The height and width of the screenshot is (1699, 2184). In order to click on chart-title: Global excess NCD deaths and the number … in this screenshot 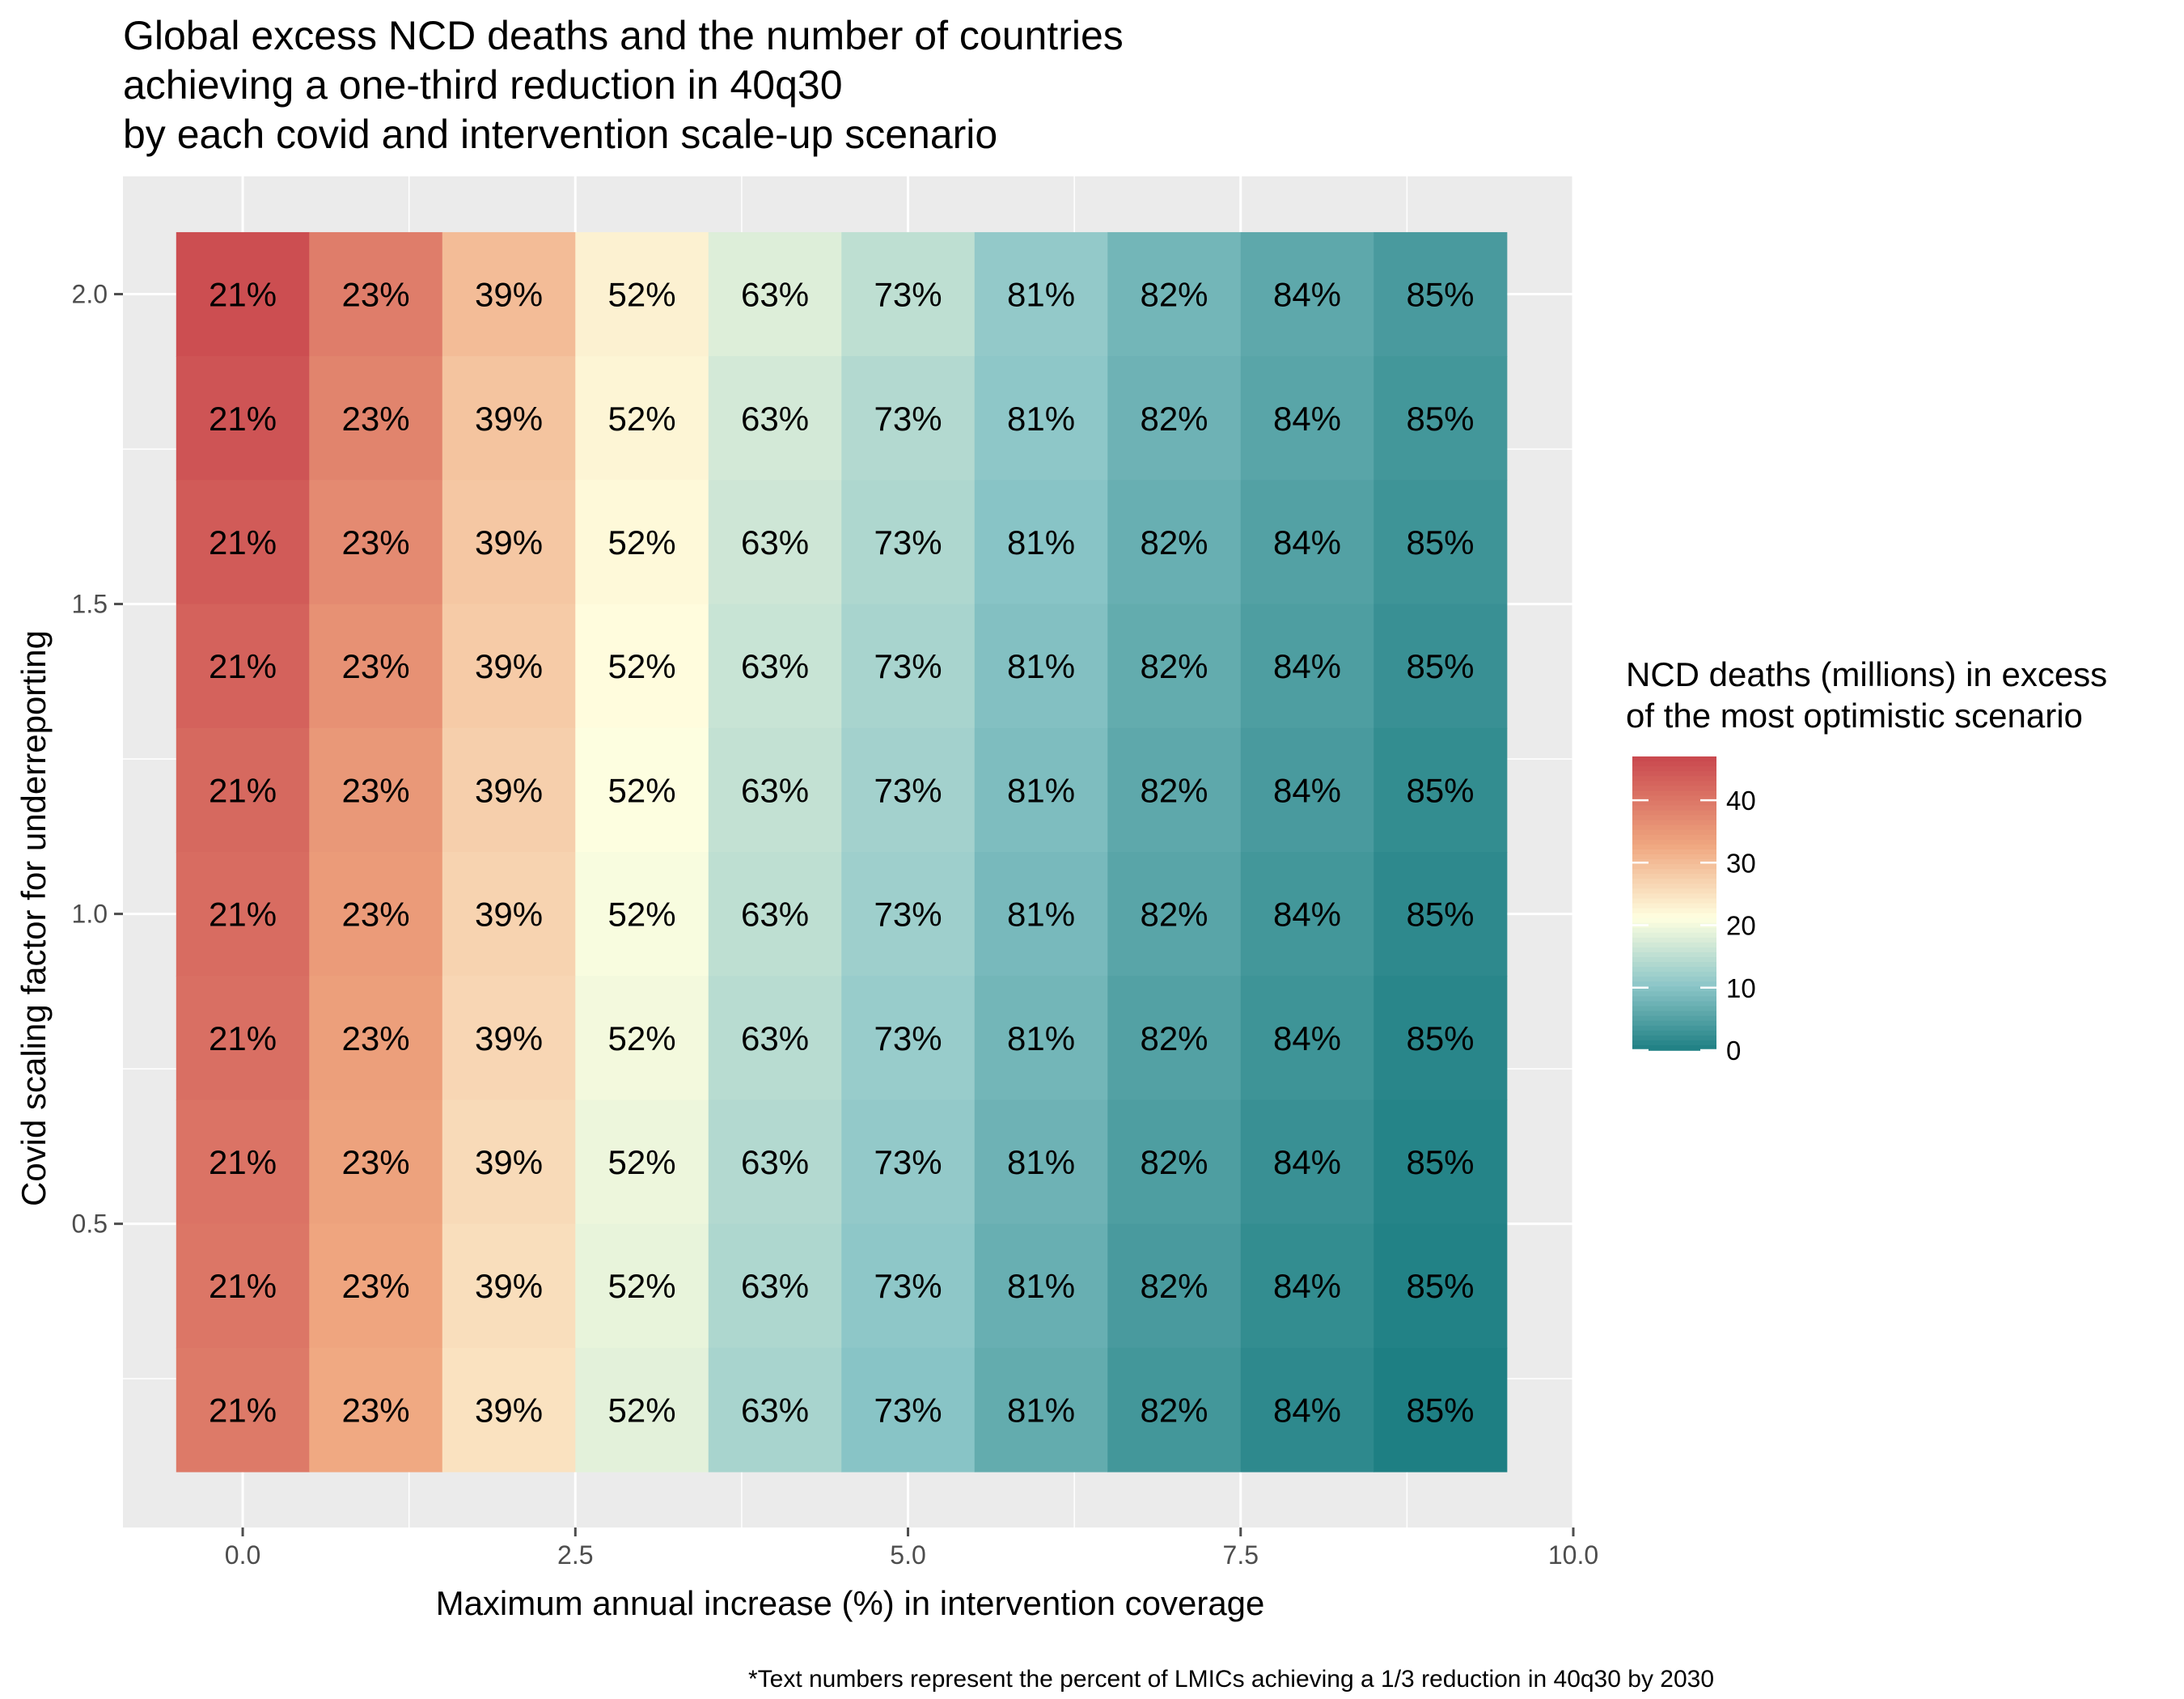, I will do `click(810, 85)`.